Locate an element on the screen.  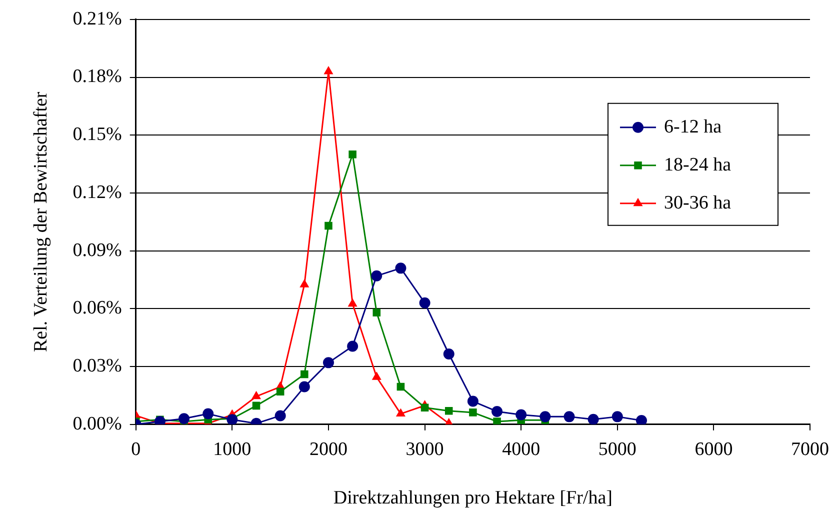
x-tick-label: 2000 is located at coordinates (328, 449).